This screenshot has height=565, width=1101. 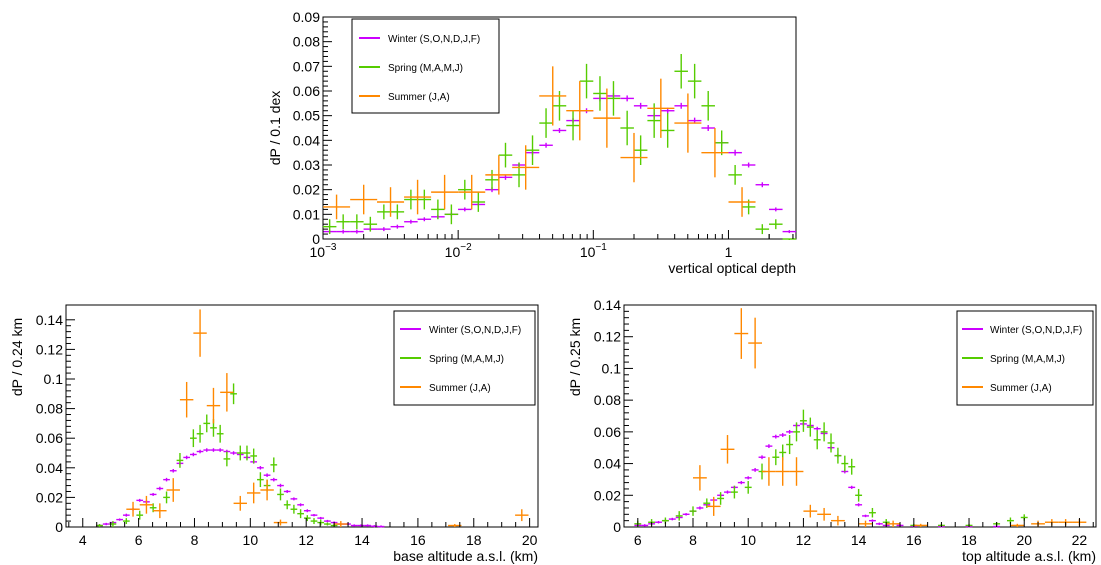 What do you see at coordinates (306, 91) in the screenshot?
I see `y-tick-label: 0.06` at bounding box center [306, 91].